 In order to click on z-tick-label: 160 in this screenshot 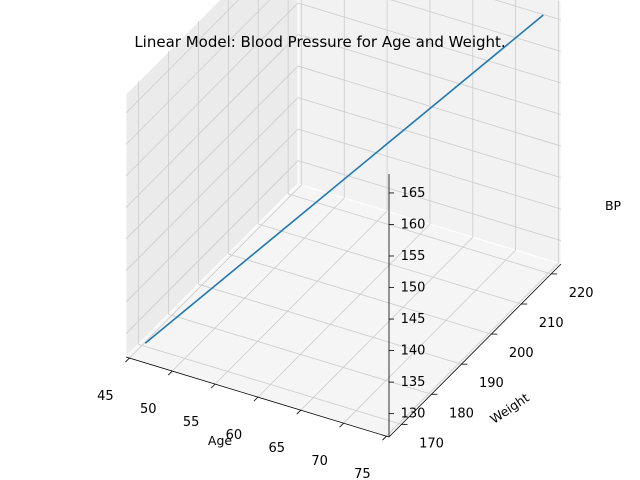, I will do `click(413, 224)`.